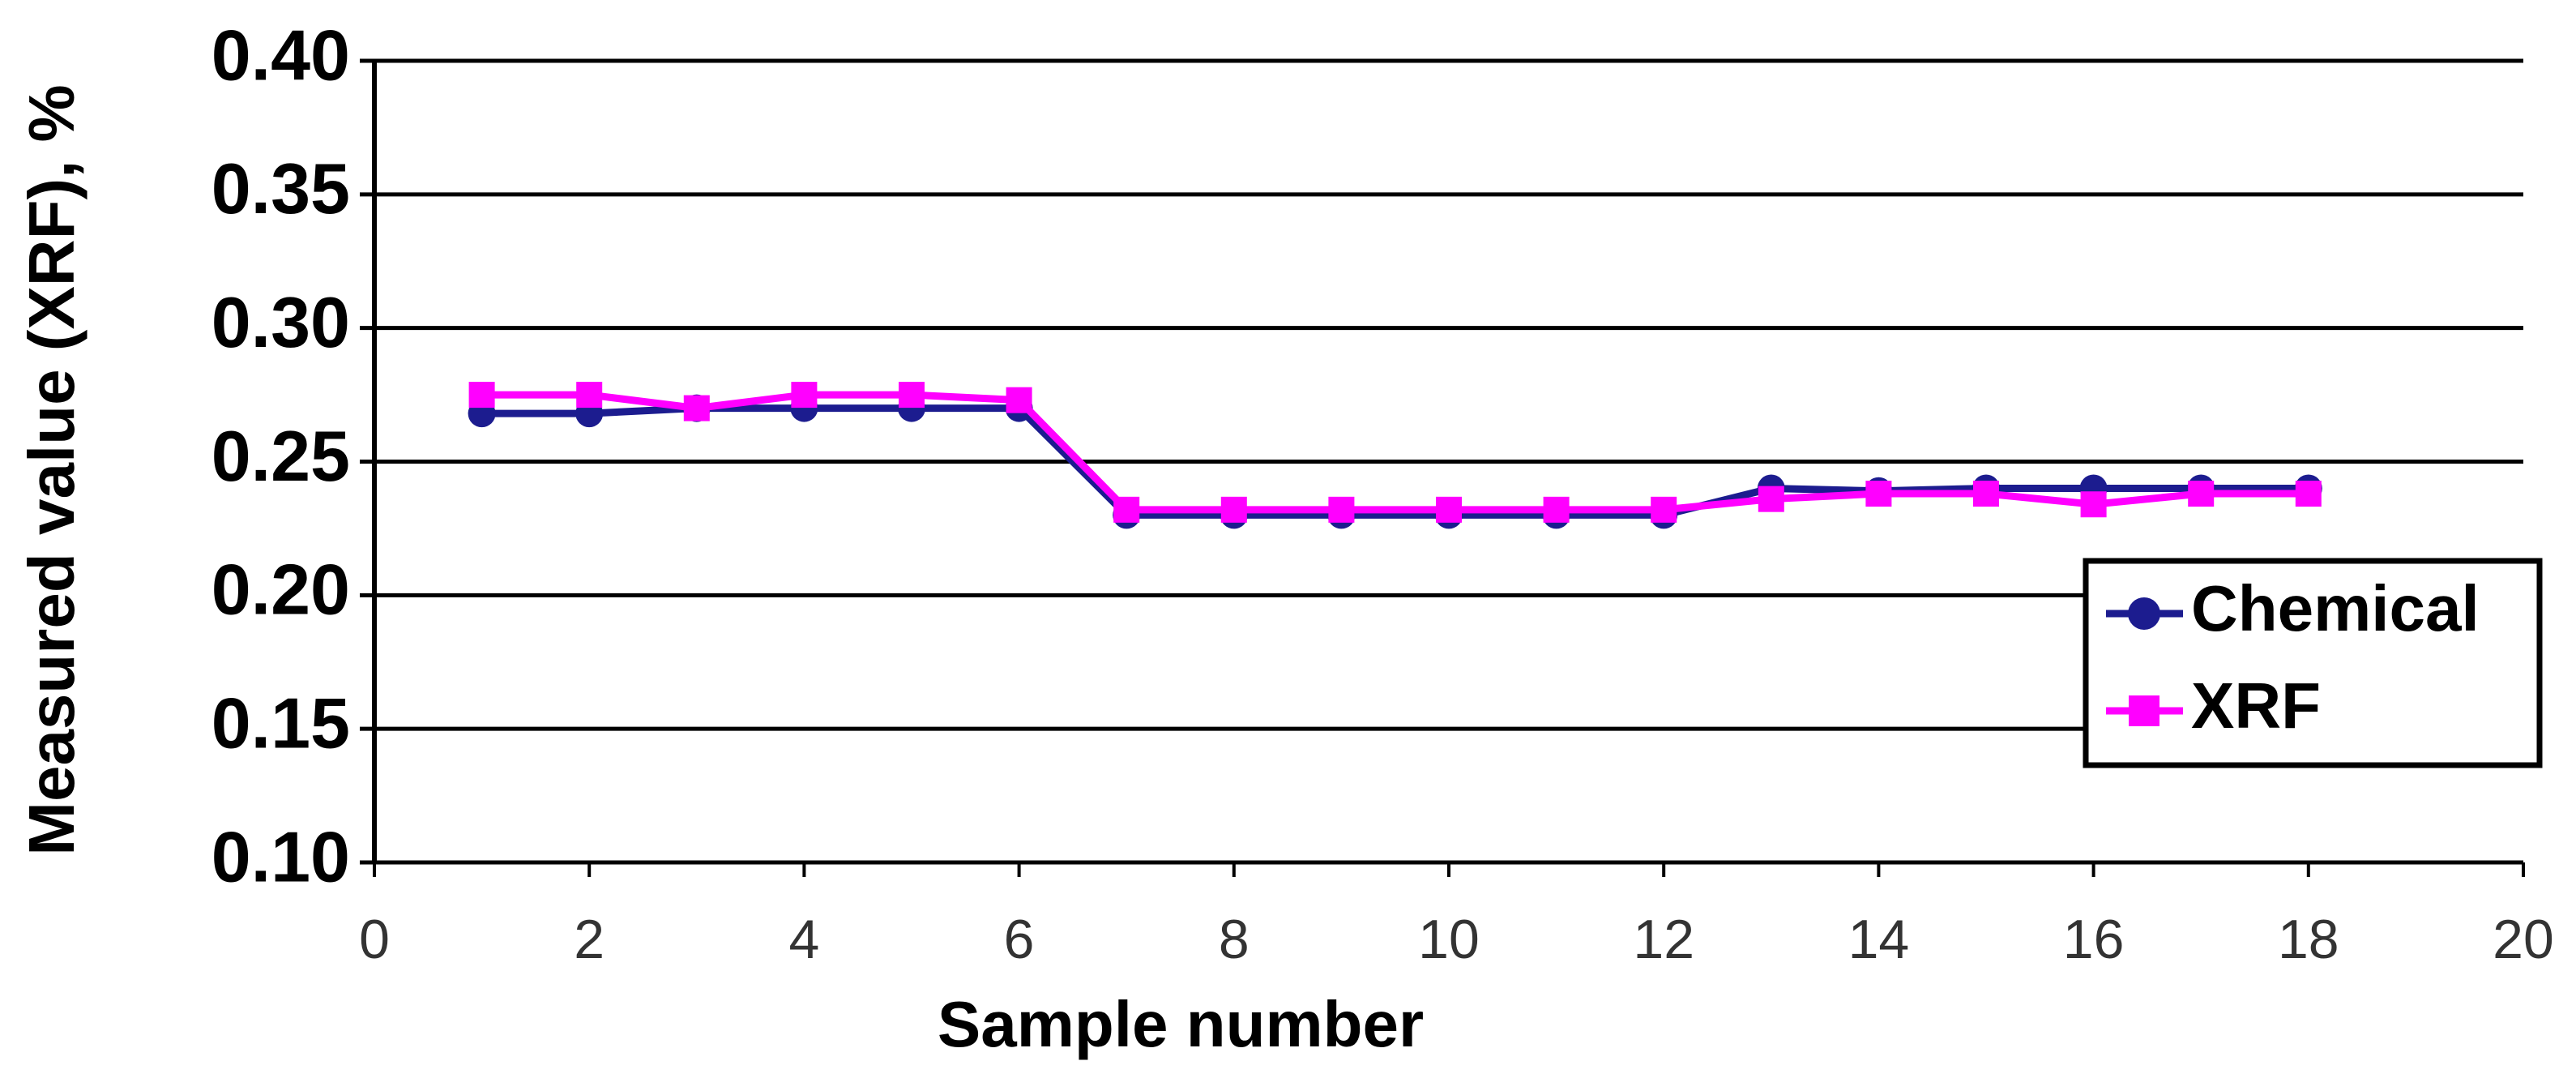 This screenshot has height=1091, width=2576. What do you see at coordinates (1181, 1024) in the screenshot?
I see `x-axis-label: Sample number` at bounding box center [1181, 1024].